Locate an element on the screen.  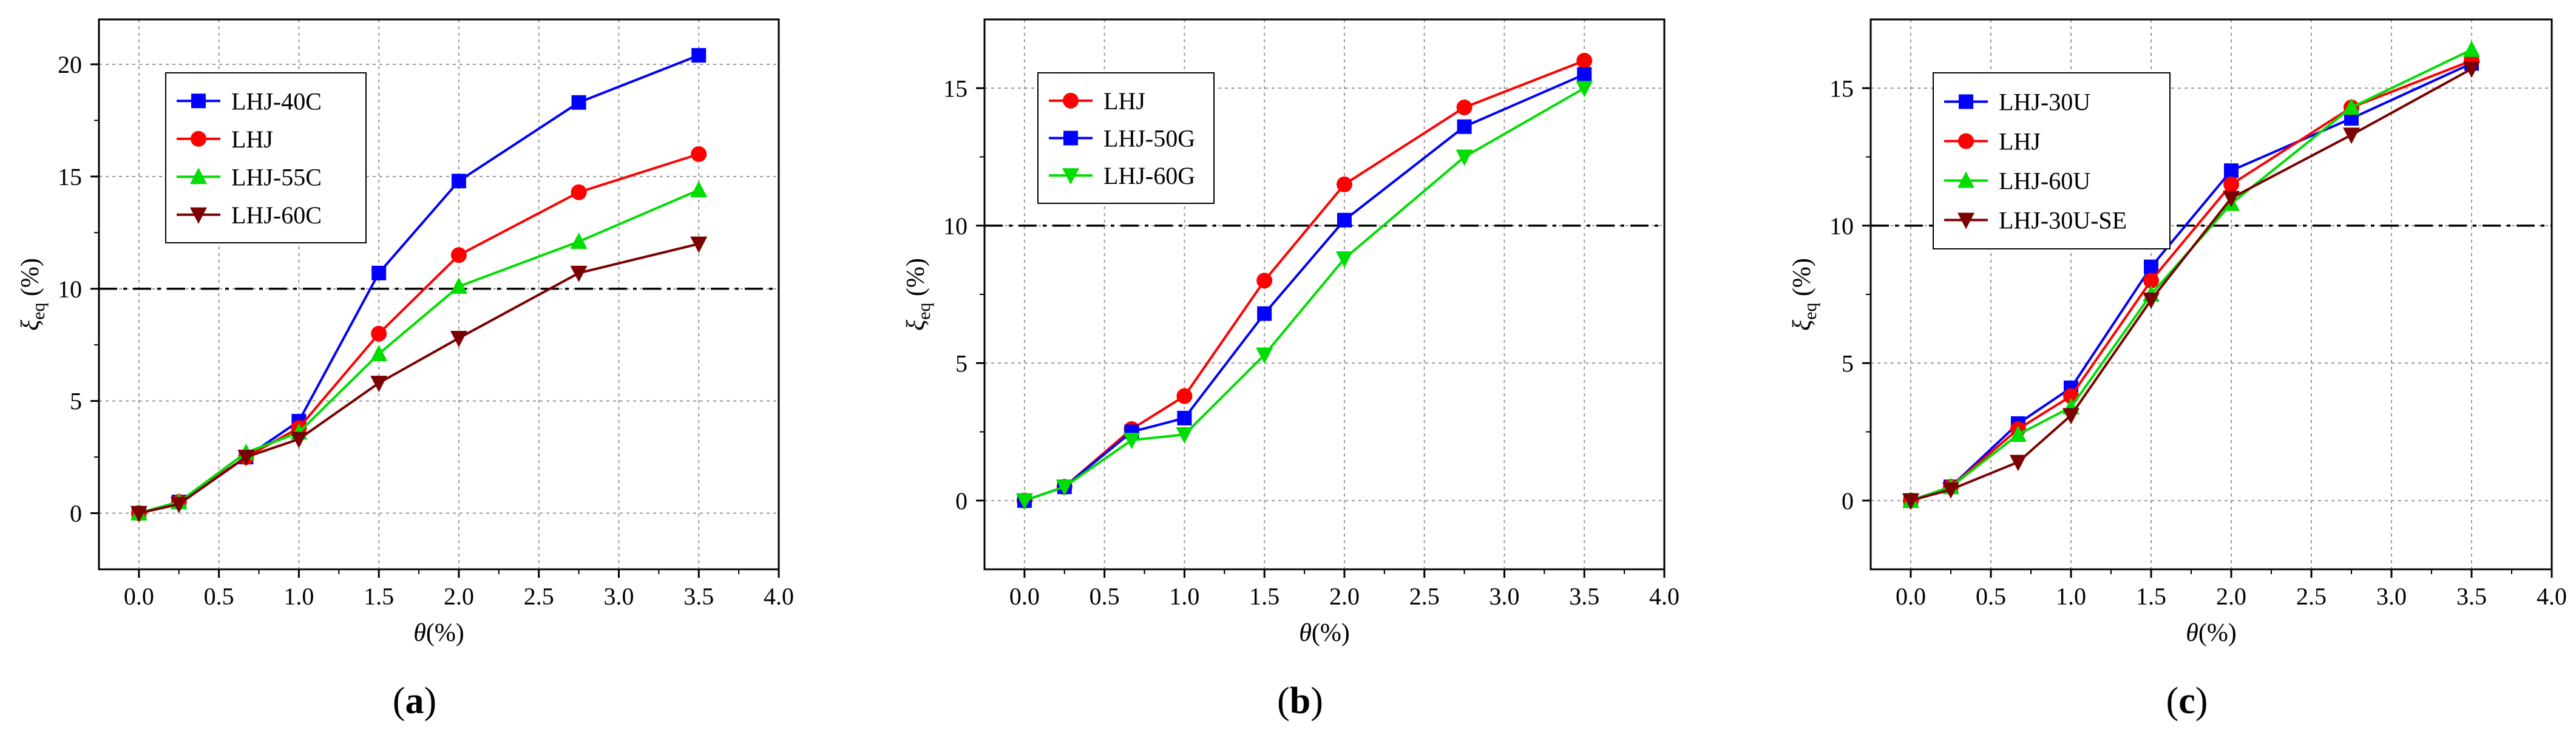
y-tick-label: 0 is located at coordinates (1848, 501).